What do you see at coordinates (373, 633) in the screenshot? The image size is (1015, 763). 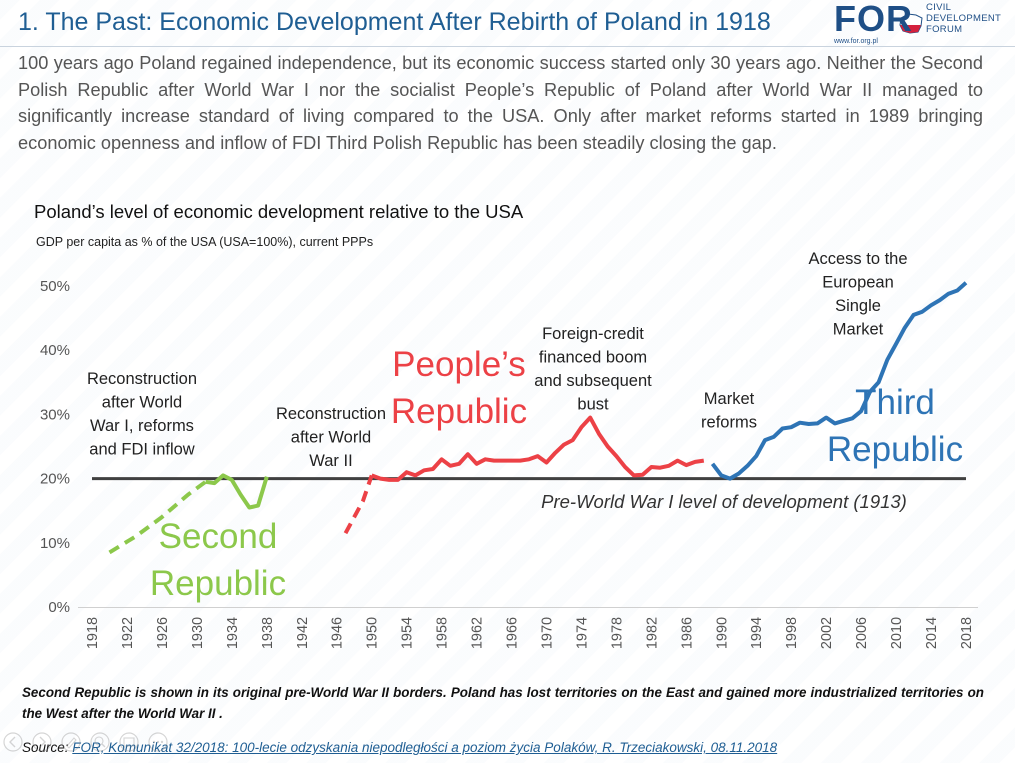 I see `x-tick-label: 1950` at bounding box center [373, 633].